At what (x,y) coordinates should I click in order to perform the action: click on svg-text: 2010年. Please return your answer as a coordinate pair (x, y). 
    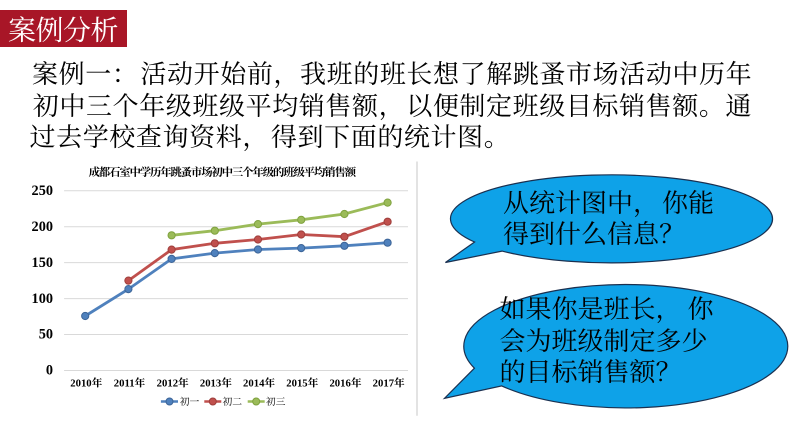
    Looking at the image, I should click on (86, 383).